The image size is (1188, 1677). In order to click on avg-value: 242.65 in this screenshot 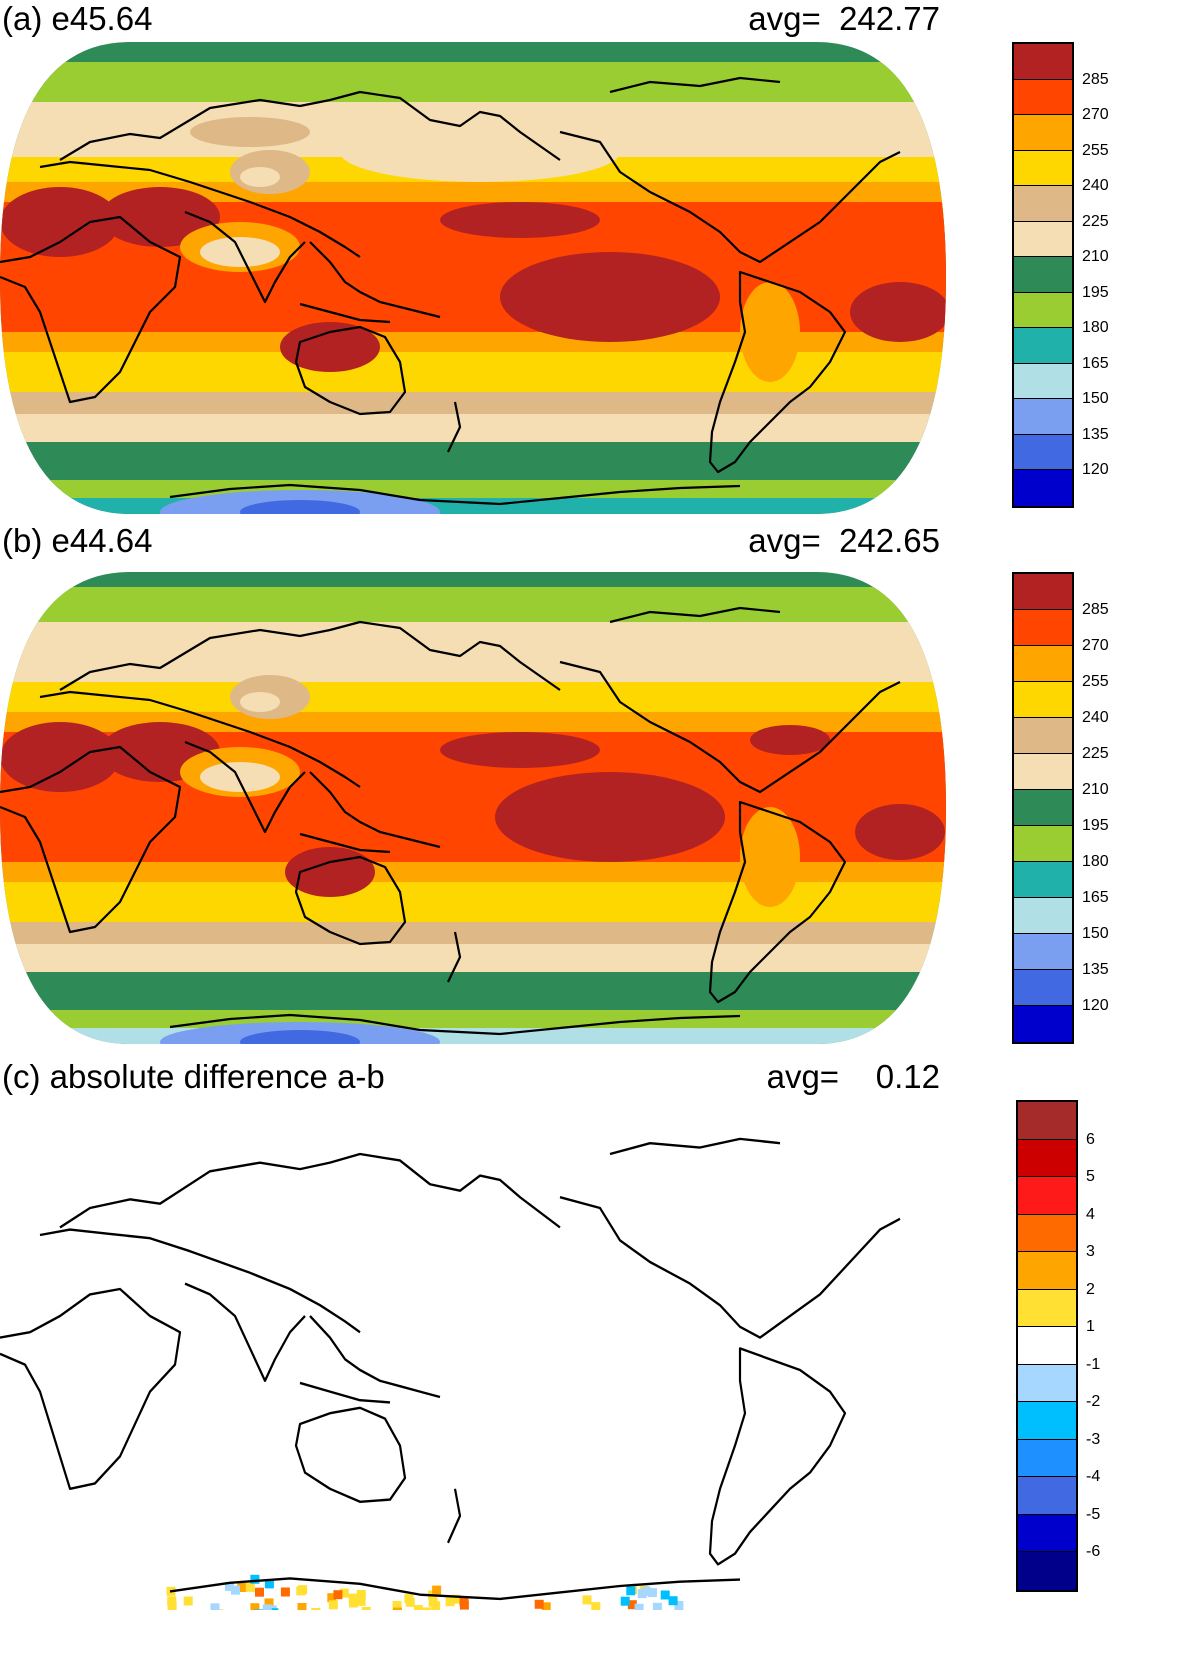, I will do `click(889, 540)`.